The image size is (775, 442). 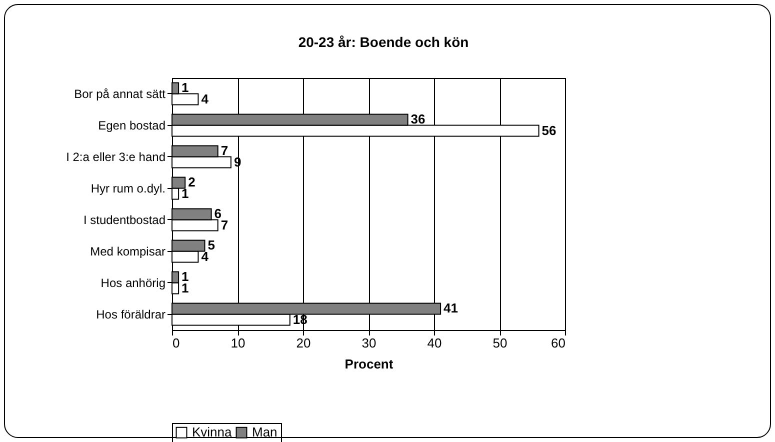 I want to click on data-label: 2, so click(x=192, y=182).